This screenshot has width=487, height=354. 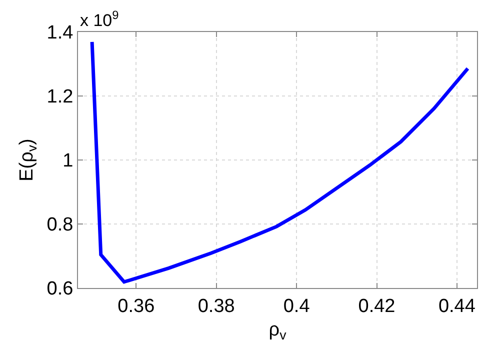 What do you see at coordinates (60, 97) in the screenshot?
I see `y-tick-label: 1.2` at bounding box center [60, 97].